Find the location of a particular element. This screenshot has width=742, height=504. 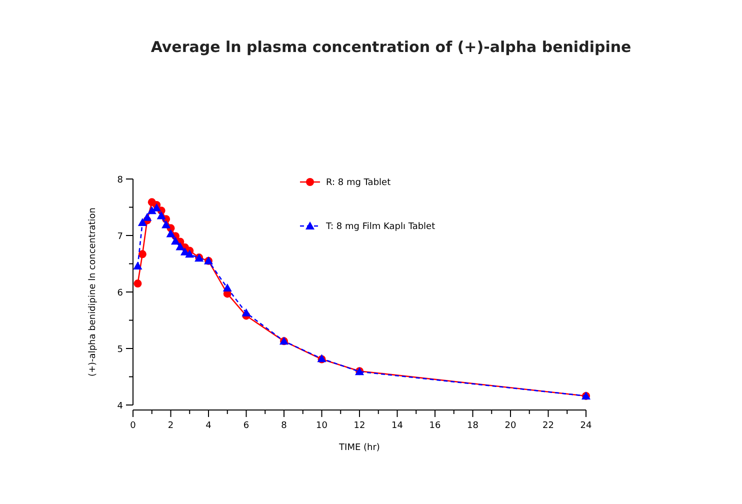

y-axis-title: (+)-alpha benidipine ln concentration is located at coordinates (93, 292).